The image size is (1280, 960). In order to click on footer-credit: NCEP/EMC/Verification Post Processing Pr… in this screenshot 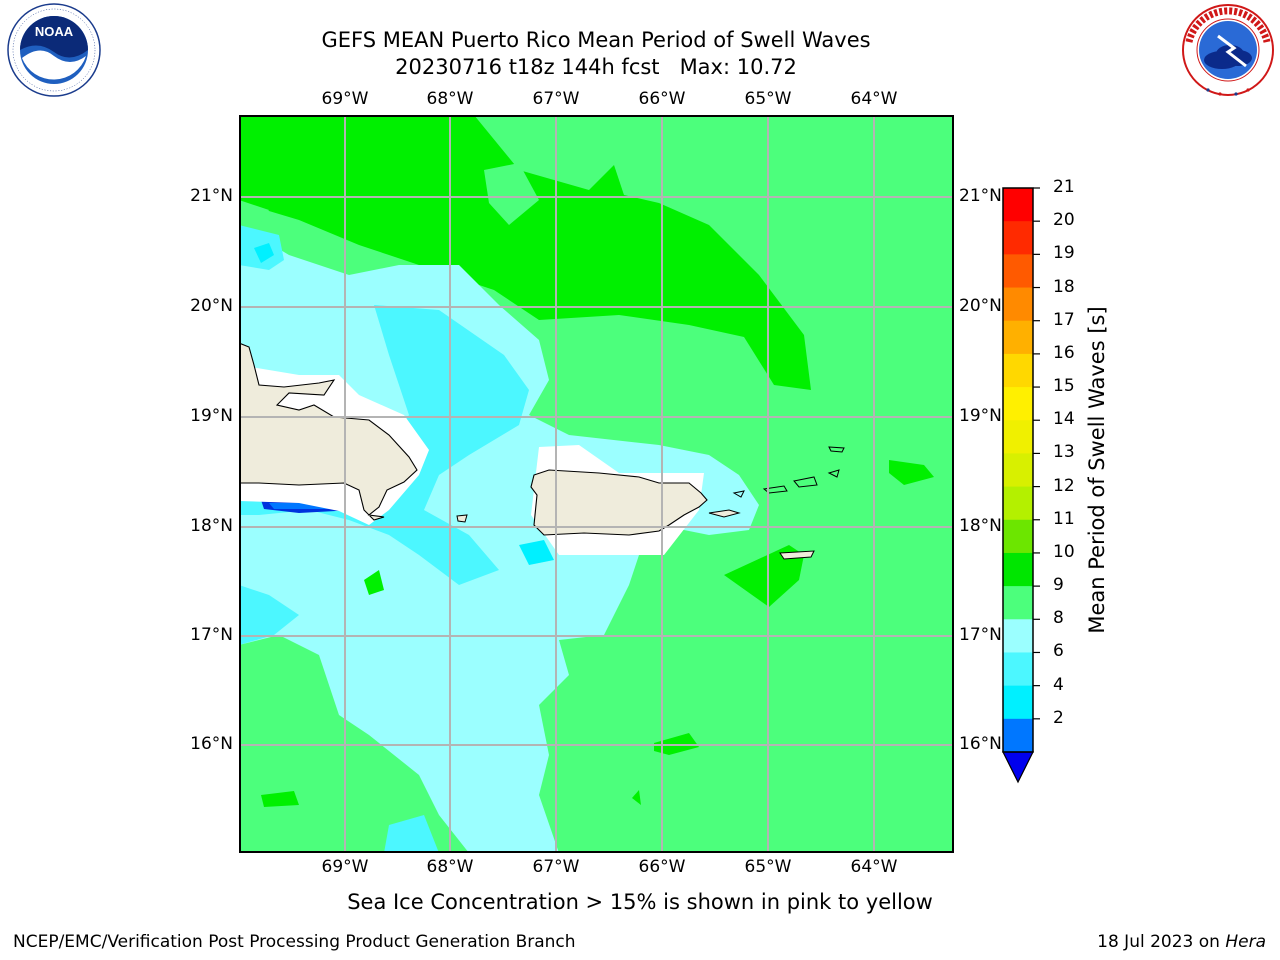, I will do `click(294, 942)`.